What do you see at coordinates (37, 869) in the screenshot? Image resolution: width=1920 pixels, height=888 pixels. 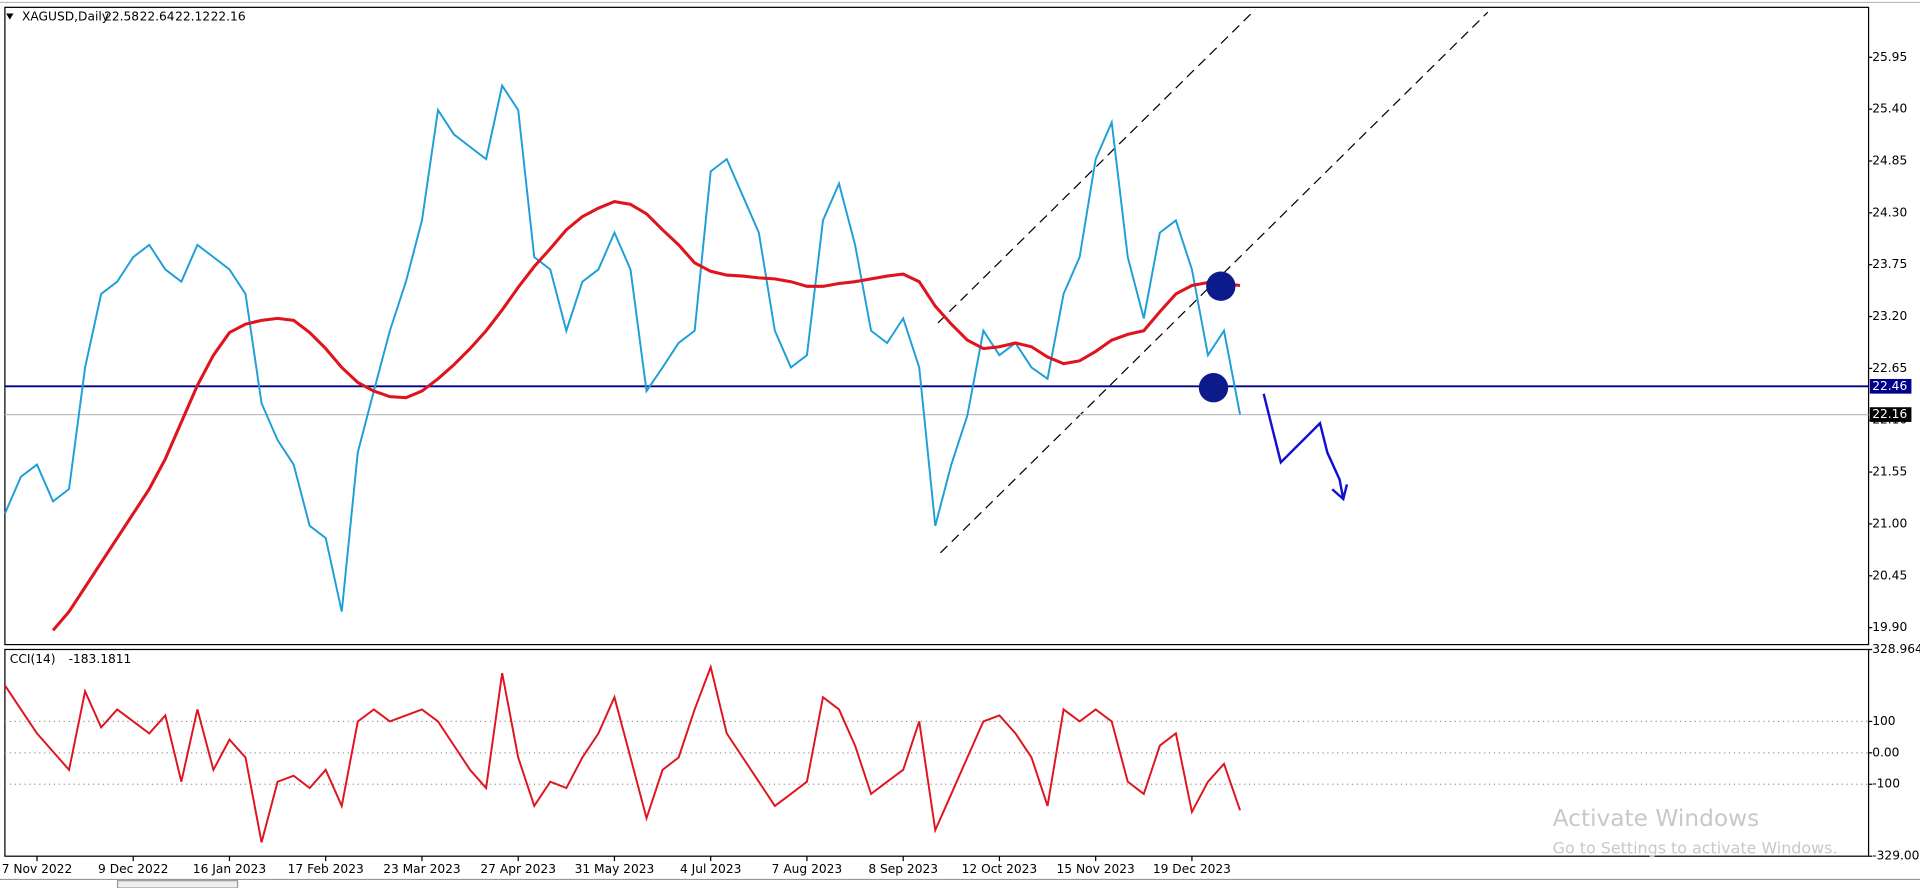 I see `x-tick-label: 7 Nov 2022` at bounding box center [37, 869].